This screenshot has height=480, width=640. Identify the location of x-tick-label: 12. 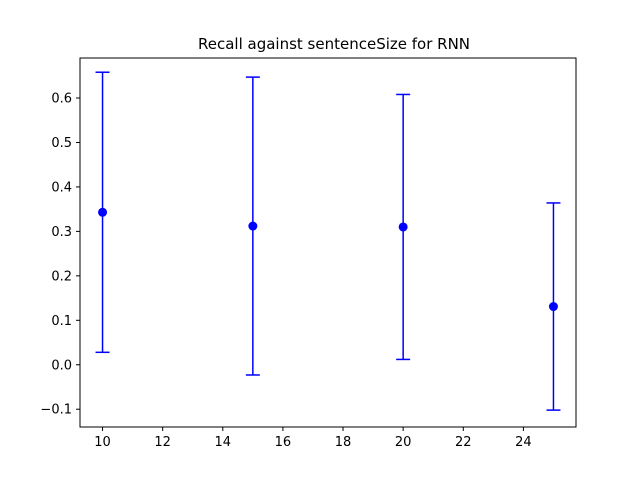
(162, 442).